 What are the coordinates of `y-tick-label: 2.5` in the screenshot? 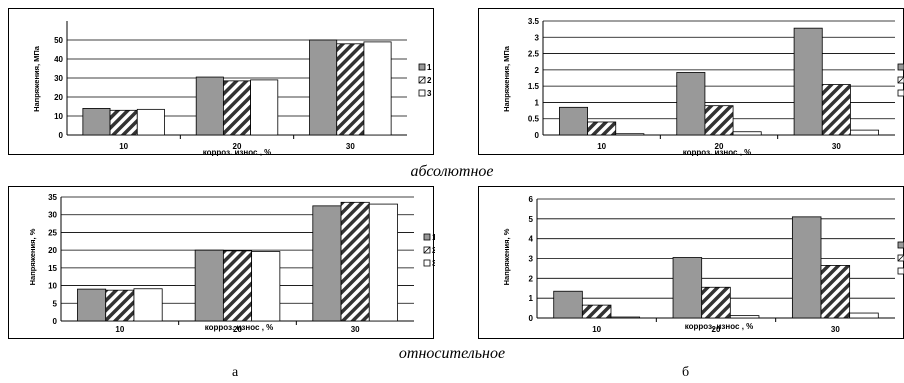 It's located at (534, 54).